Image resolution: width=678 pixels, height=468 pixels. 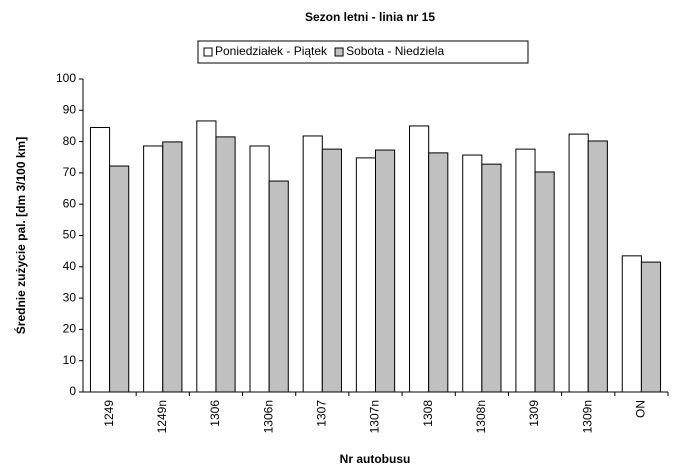 What do you see at coordinates (370, 17) in the screenshot?
I see `chart-title: Sezon letni - linia nr 15` at bounding box center [370, 17].